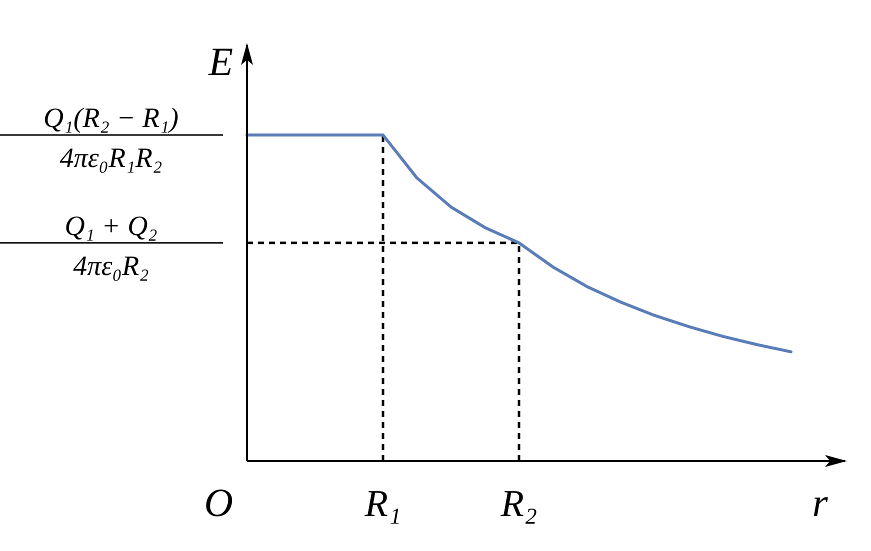  I want to click on text: 4πε₀R₁R₂, so click(111, 158).